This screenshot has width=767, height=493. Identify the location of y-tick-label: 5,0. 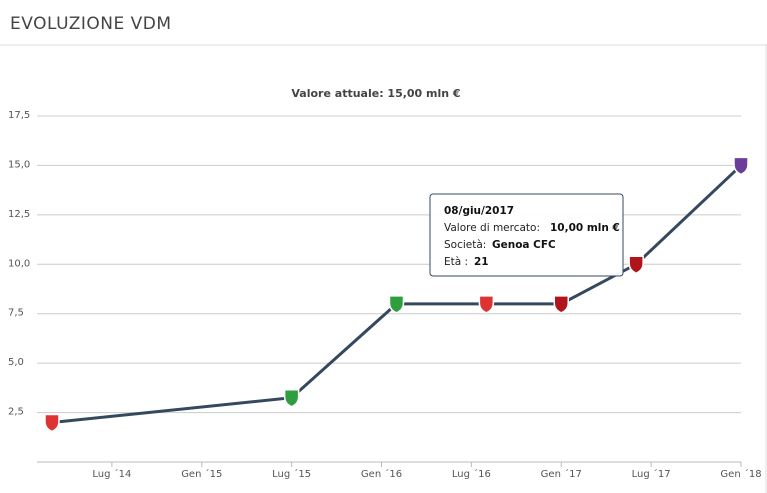
(16, 362).